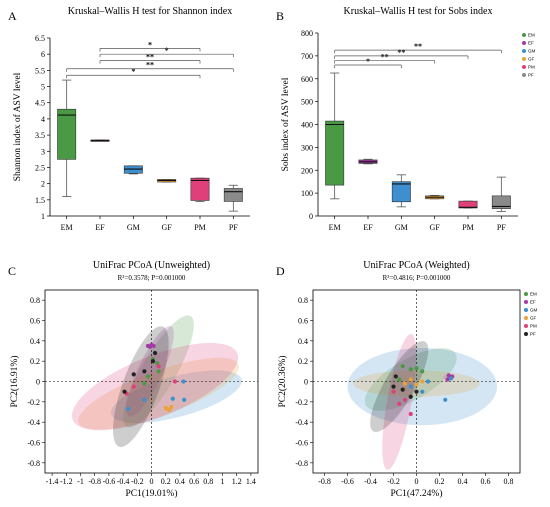 The height and width of the screenshot is (507, 550). What do you see at coordinates (531, 43) in the screenshot?
I see `legend-label: EF` at bounding box center [531, 43].